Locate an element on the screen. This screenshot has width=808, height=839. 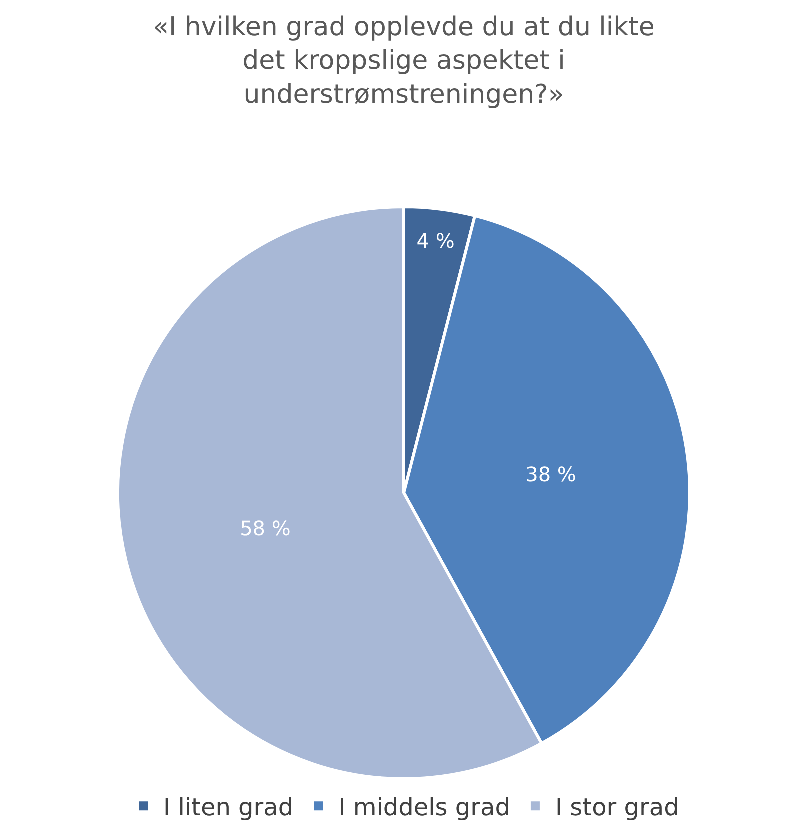
data-label: 38 % is located at coordinates (551, 474).